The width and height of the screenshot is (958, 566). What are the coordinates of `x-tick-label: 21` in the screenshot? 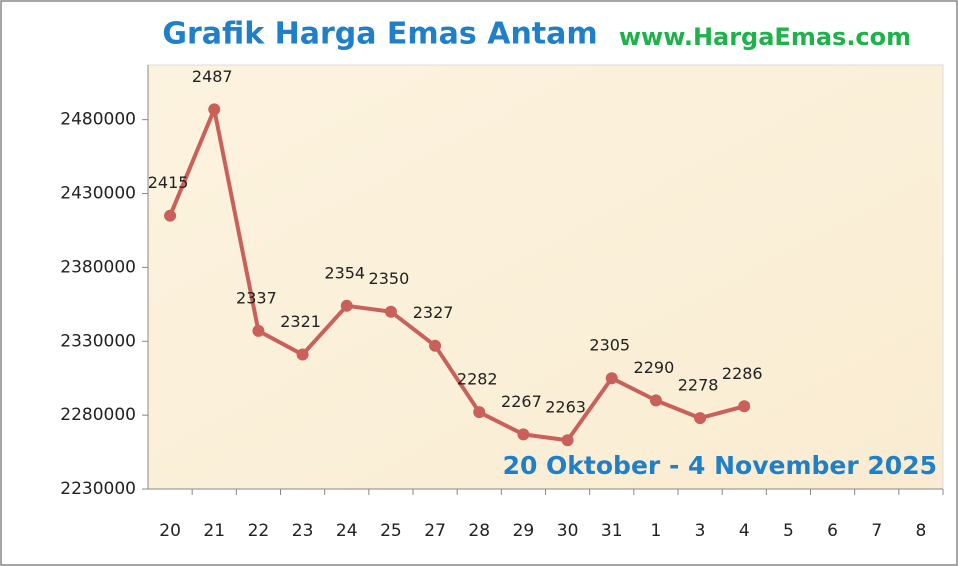 It's located at (214, 531).